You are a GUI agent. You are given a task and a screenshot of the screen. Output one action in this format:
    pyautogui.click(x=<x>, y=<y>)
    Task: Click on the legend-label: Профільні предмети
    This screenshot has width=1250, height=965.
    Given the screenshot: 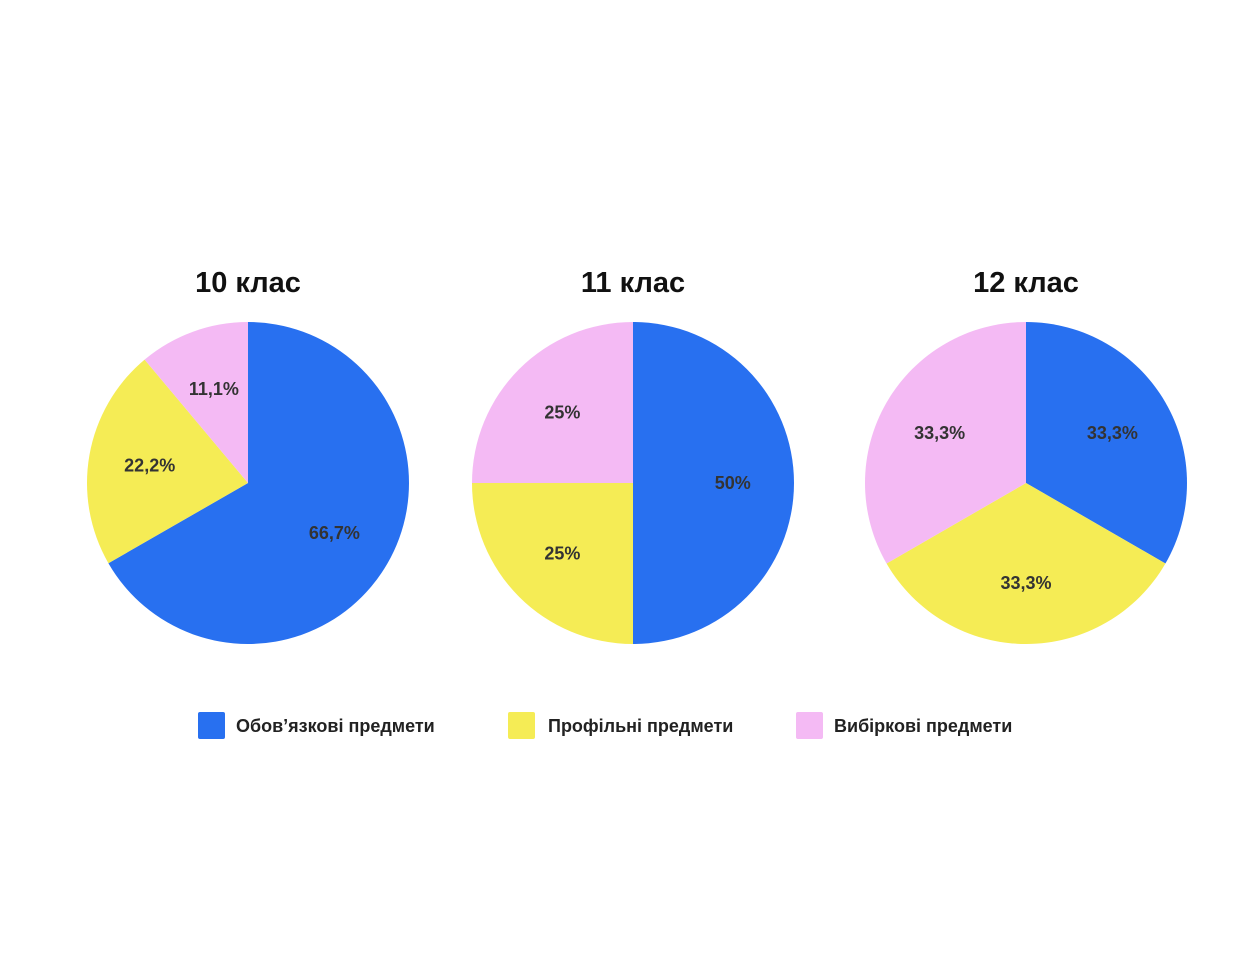 What is the action you would take?
    pyautogui.click(x=640, y=726)
    